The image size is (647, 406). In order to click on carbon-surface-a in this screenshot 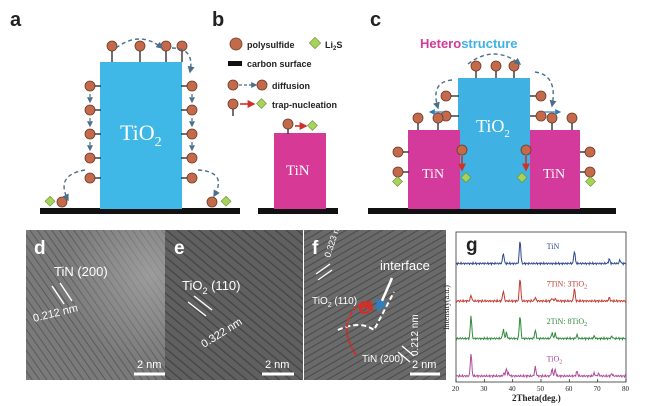, I will do `click(140, 211)`.